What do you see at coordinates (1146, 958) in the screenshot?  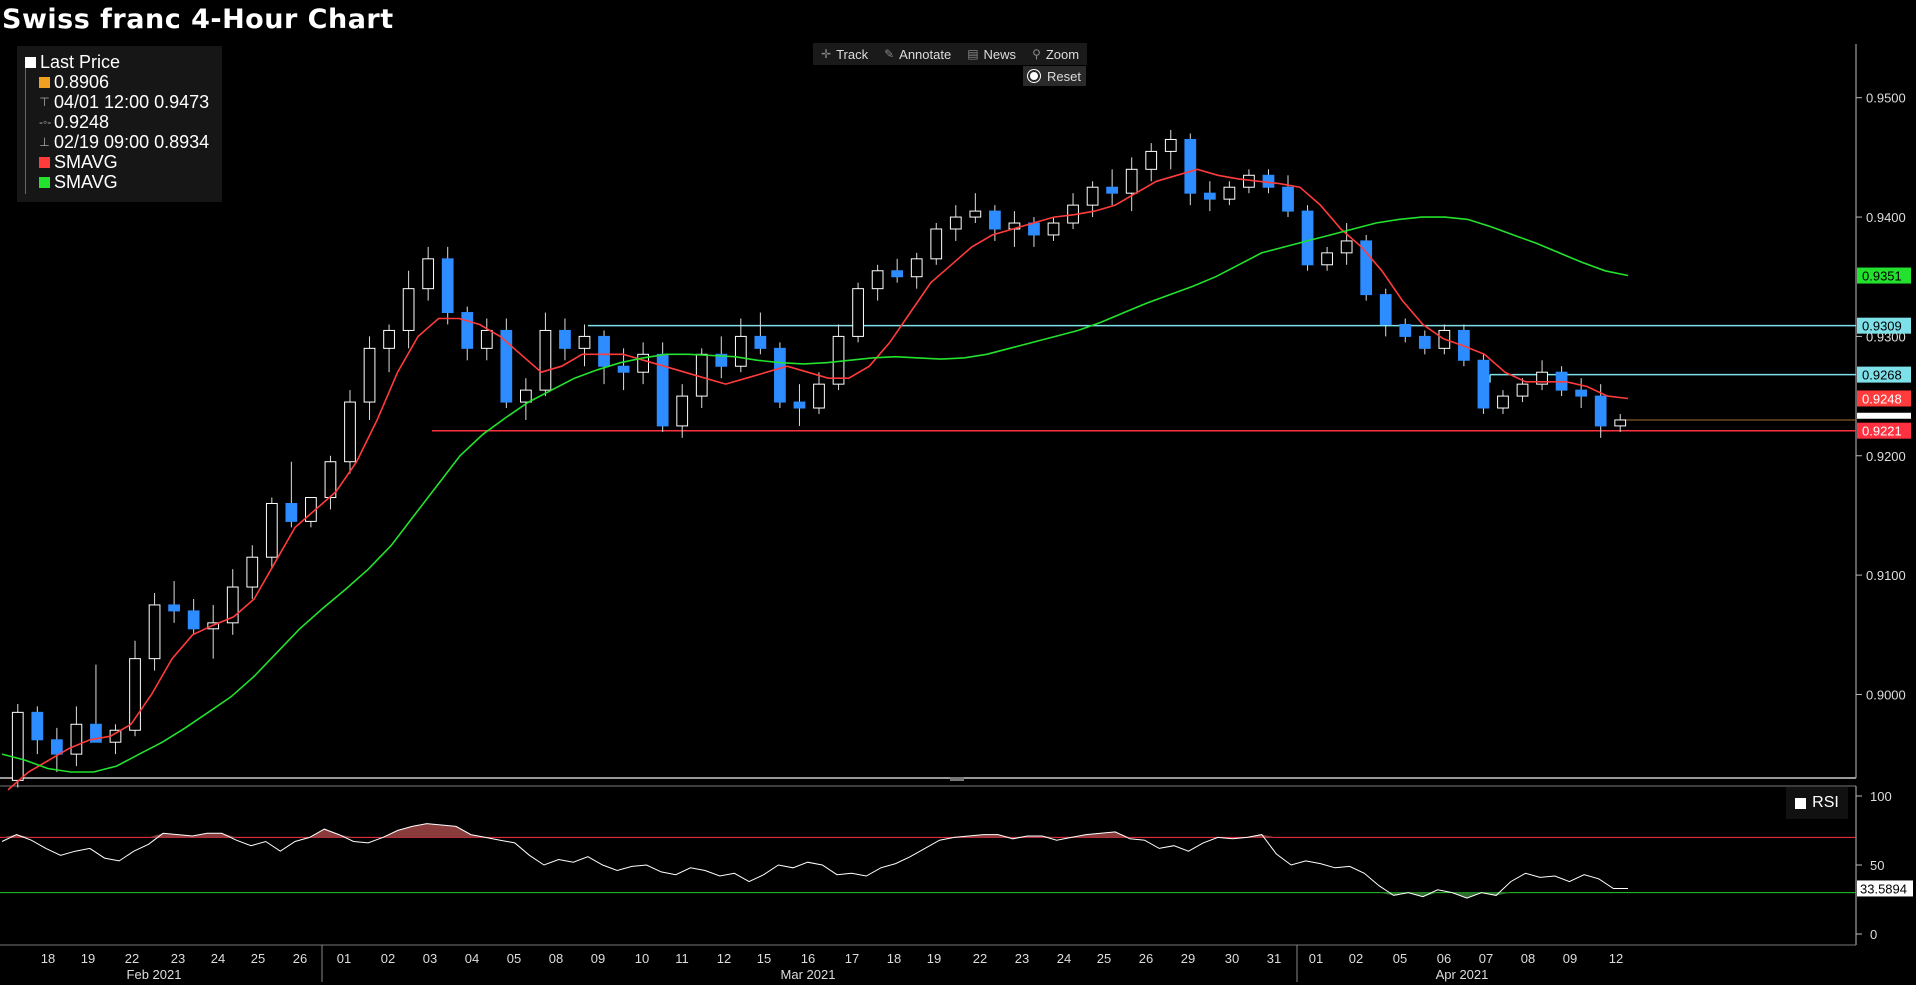 I see `x-tick-label: 26` at bounding box center [1146, 958].